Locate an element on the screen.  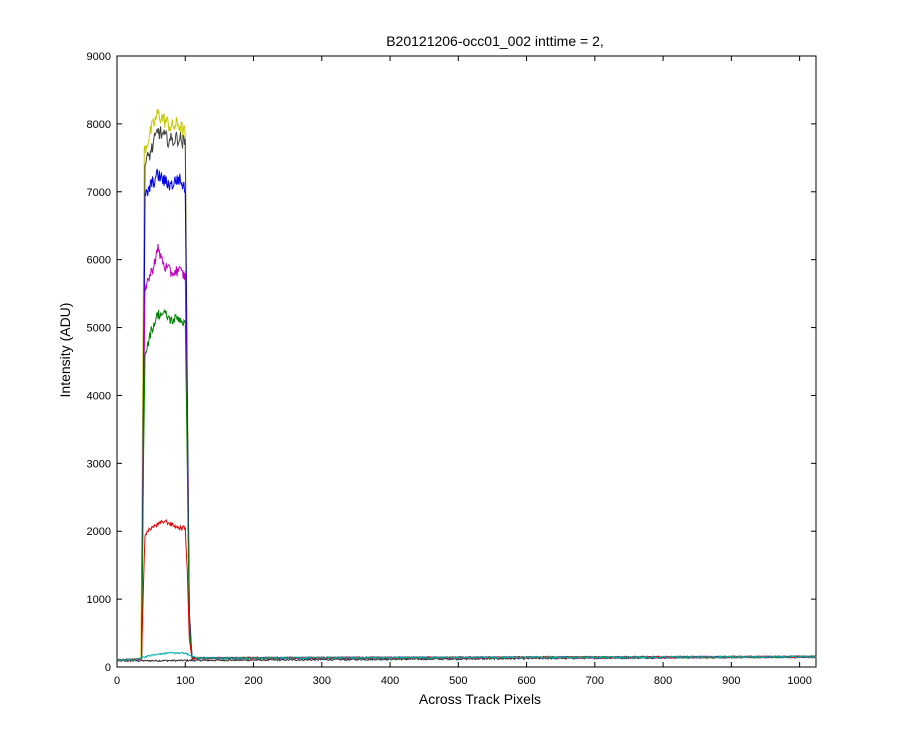
x-tick-label: 800 is located at coordinates (663, 681).